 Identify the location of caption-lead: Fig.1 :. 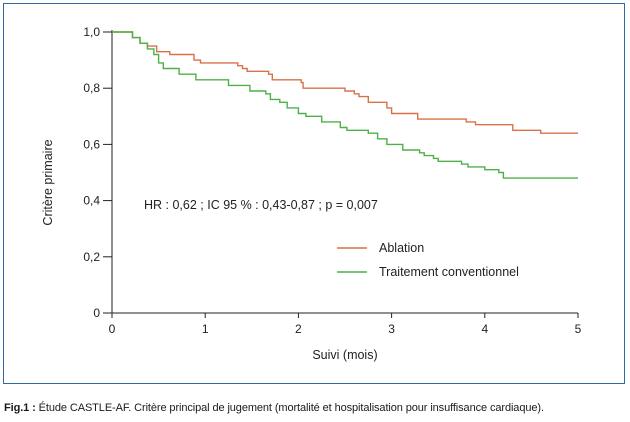
(20, 408).